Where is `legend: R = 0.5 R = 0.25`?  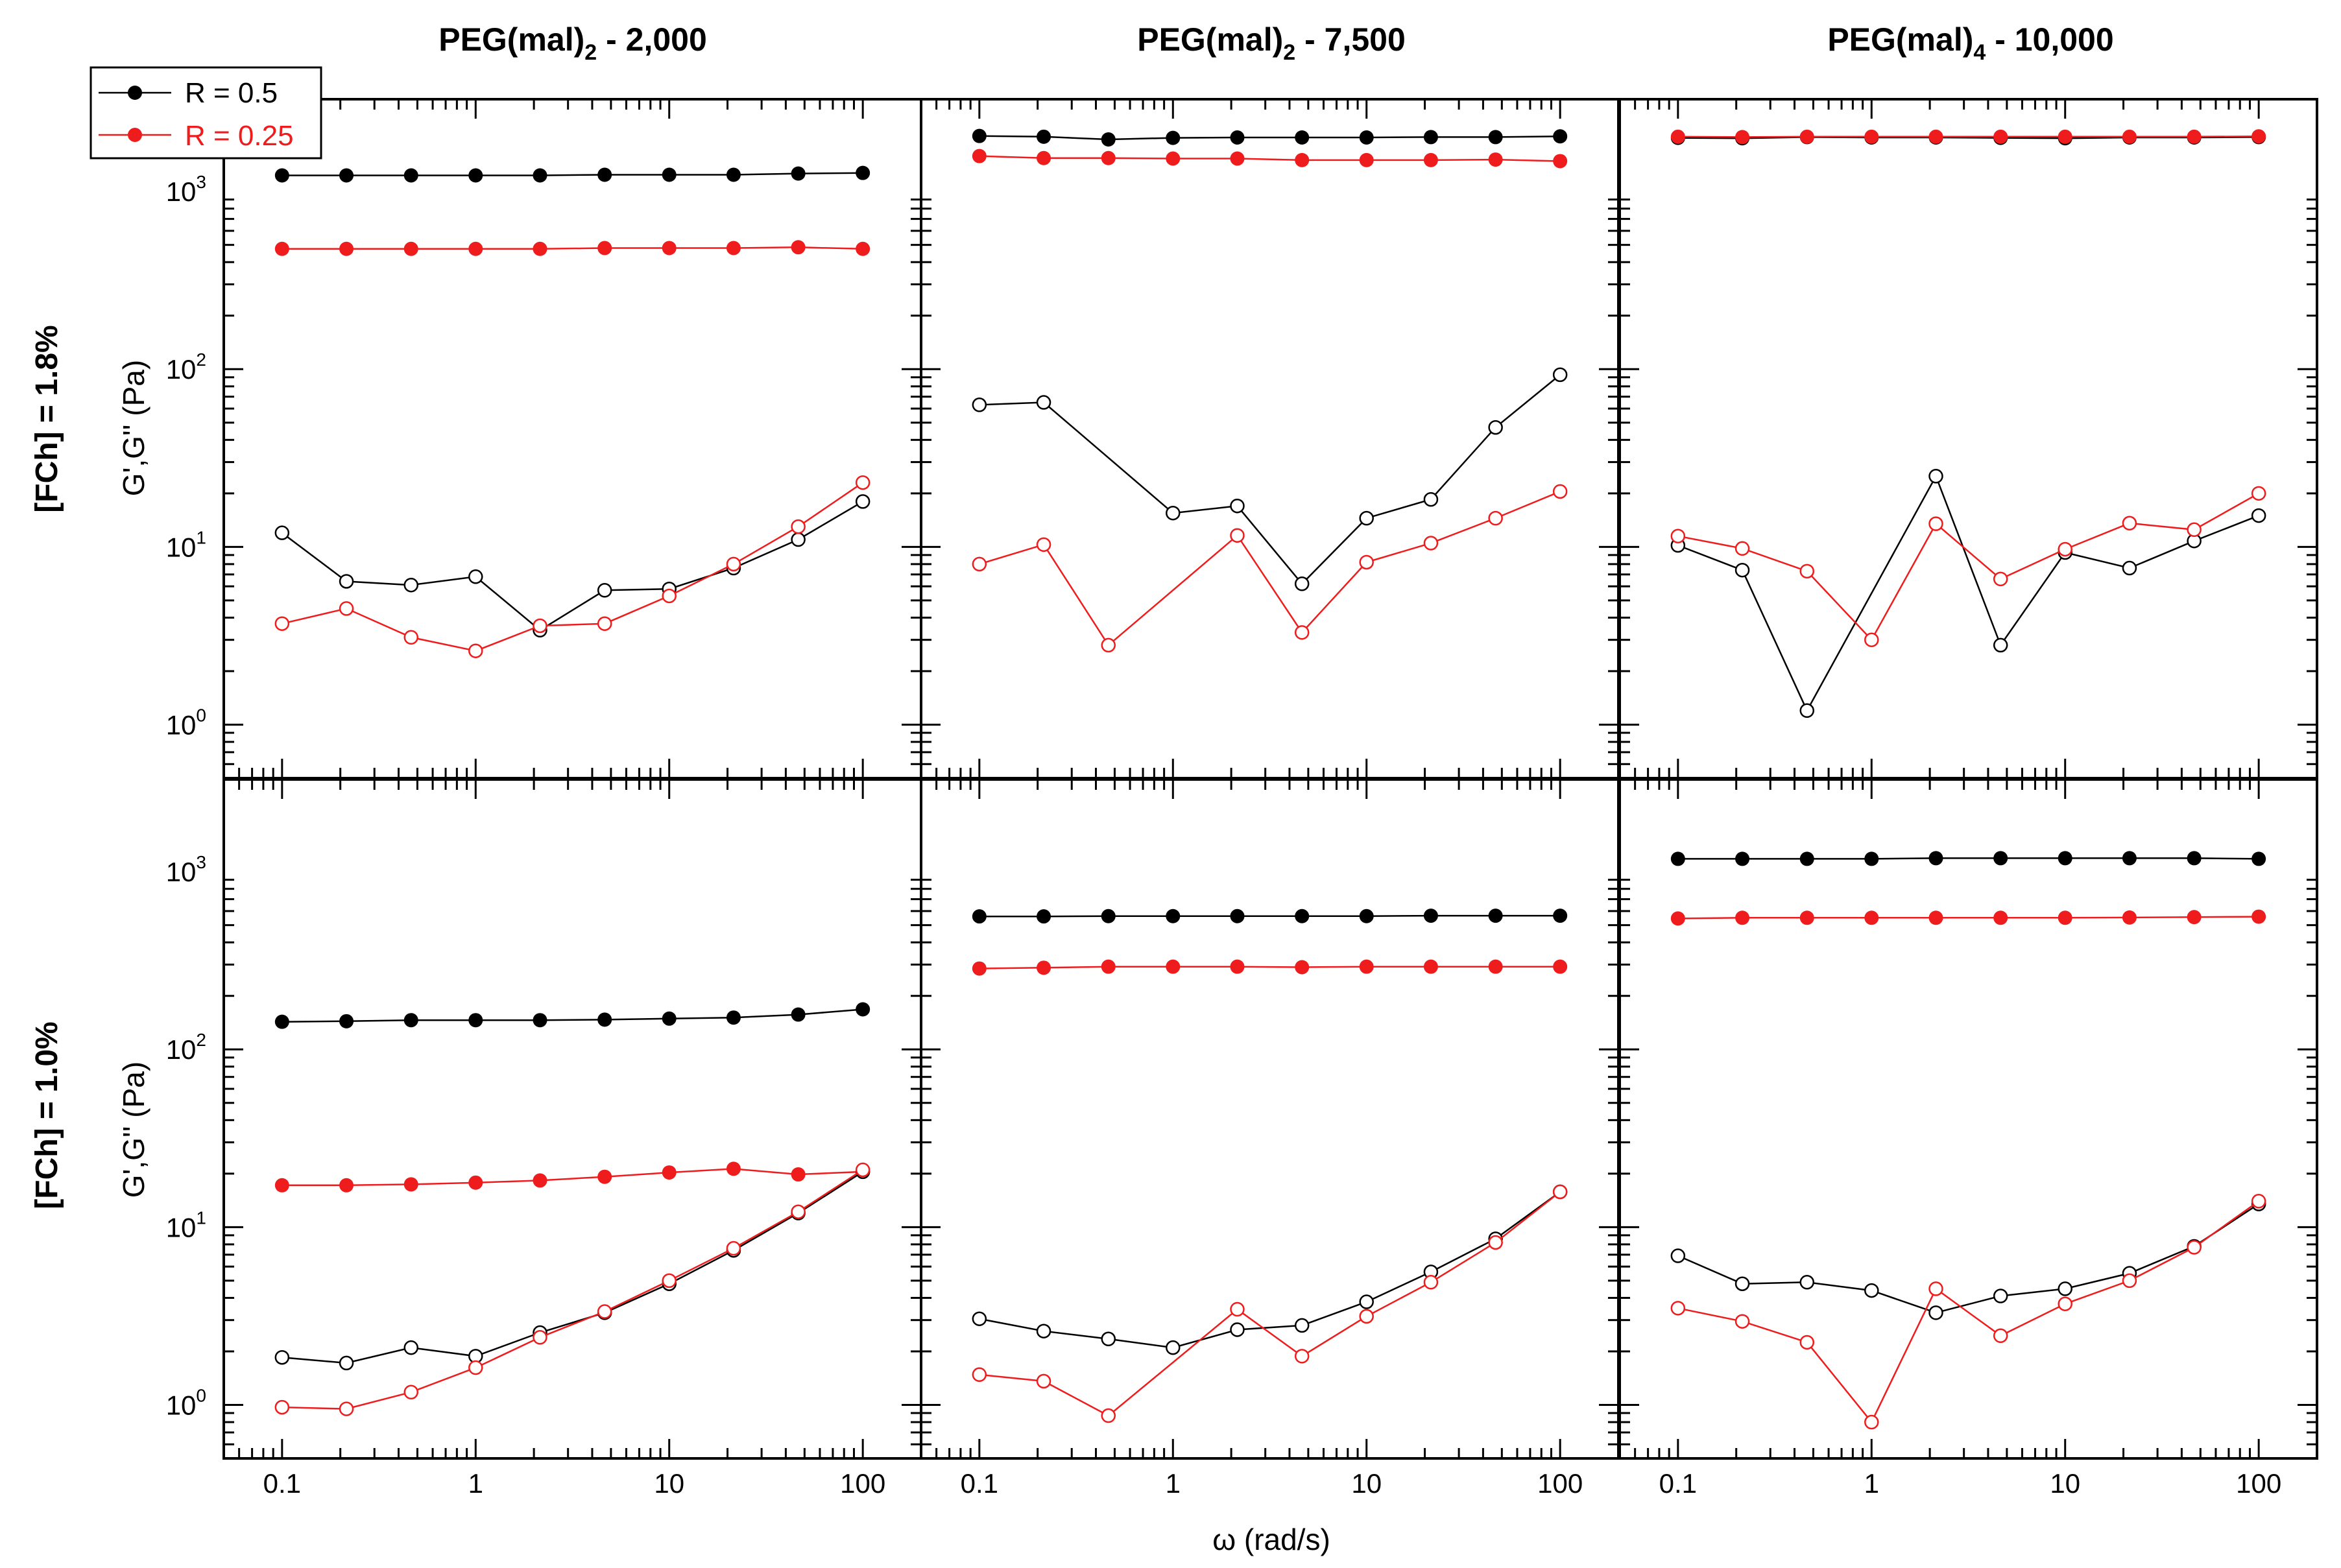 legend: R = 0.5 R = 0.25 is located at coordinates (206, 113).